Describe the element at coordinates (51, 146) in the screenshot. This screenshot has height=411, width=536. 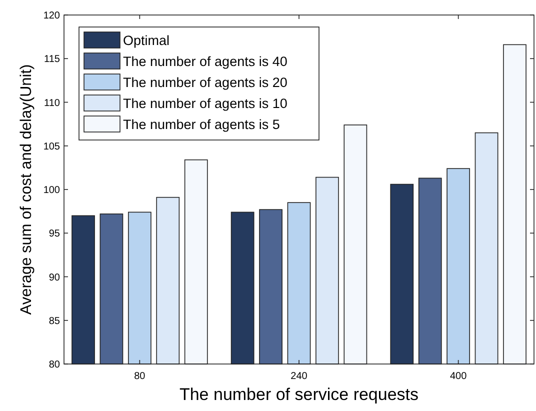
I see `y-tick-label: 105` at that location.